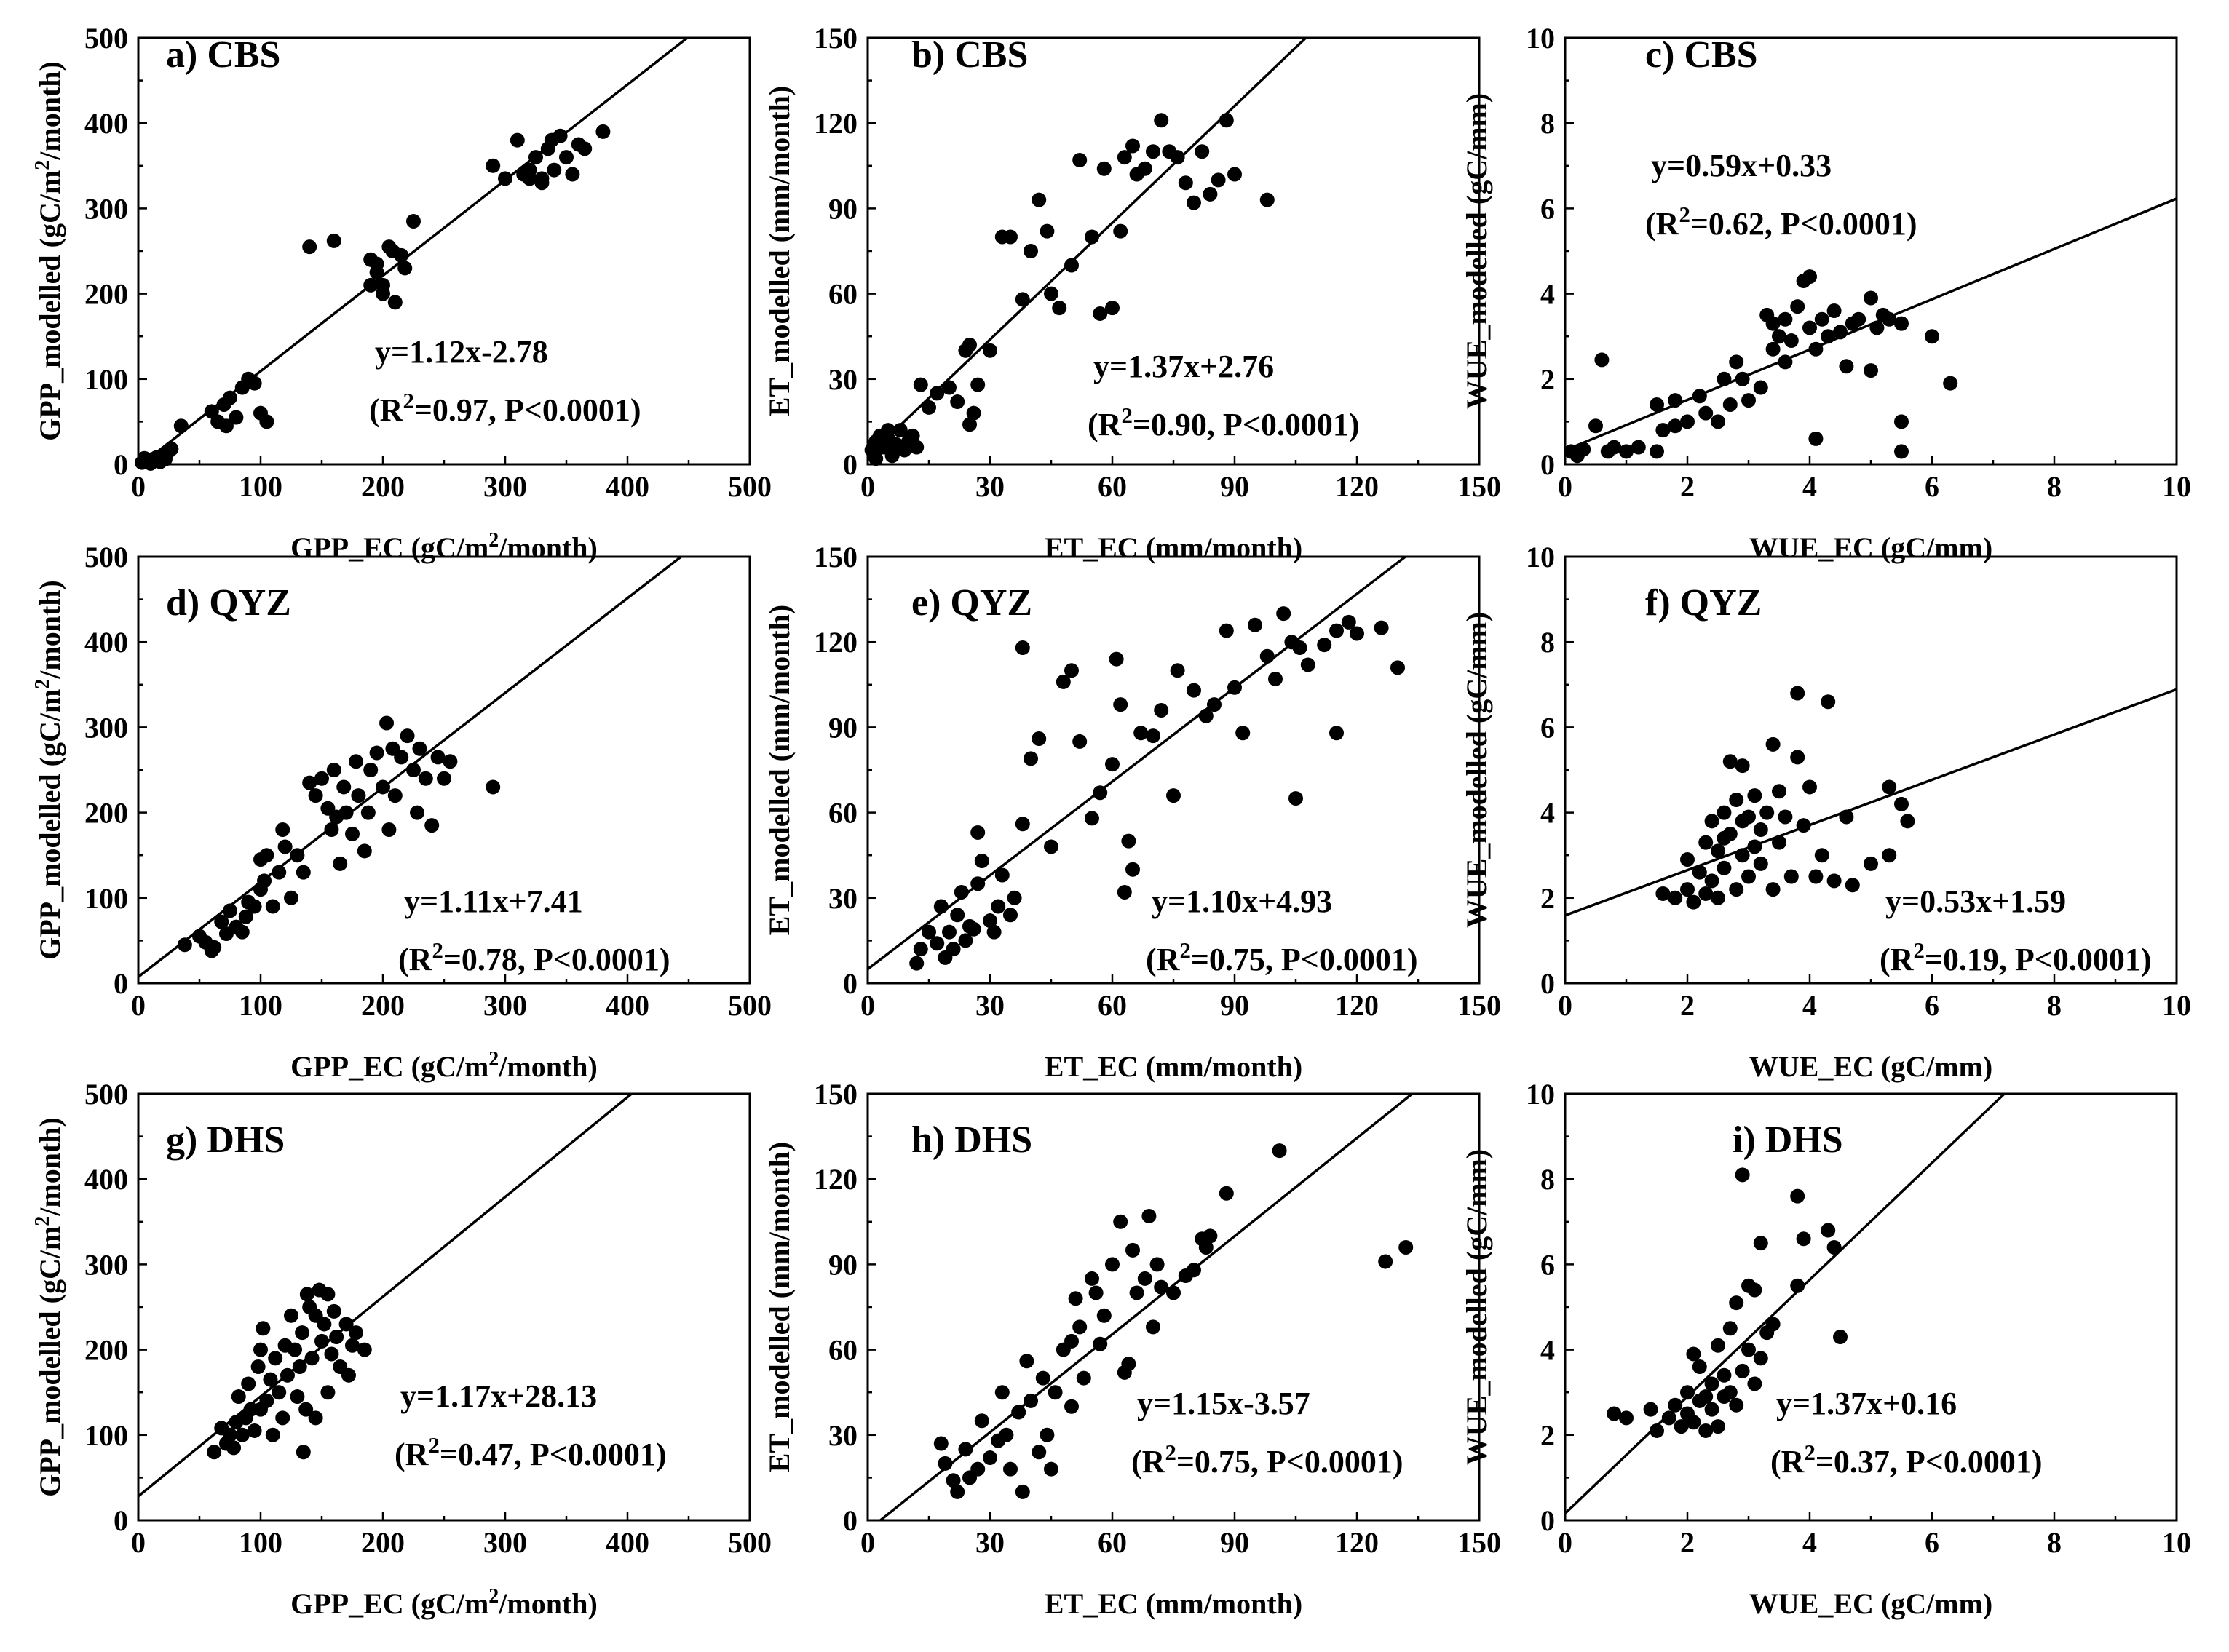  I want to click on x-tick-label: 400, so click(627, 1005).